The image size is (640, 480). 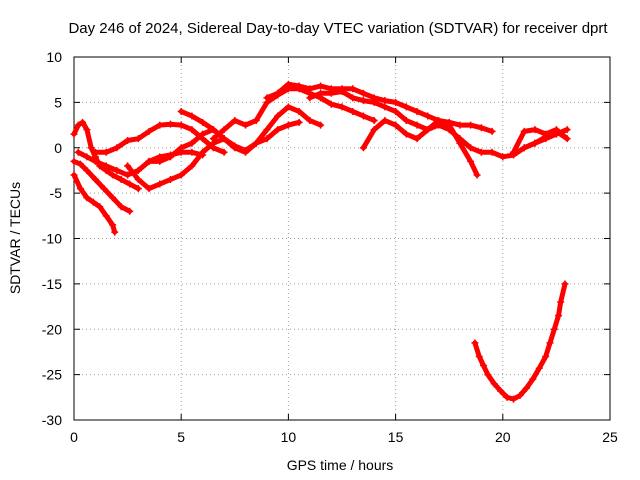 I want to click on x-axis-label: GPS time / hours, so click(x=340, y=465).